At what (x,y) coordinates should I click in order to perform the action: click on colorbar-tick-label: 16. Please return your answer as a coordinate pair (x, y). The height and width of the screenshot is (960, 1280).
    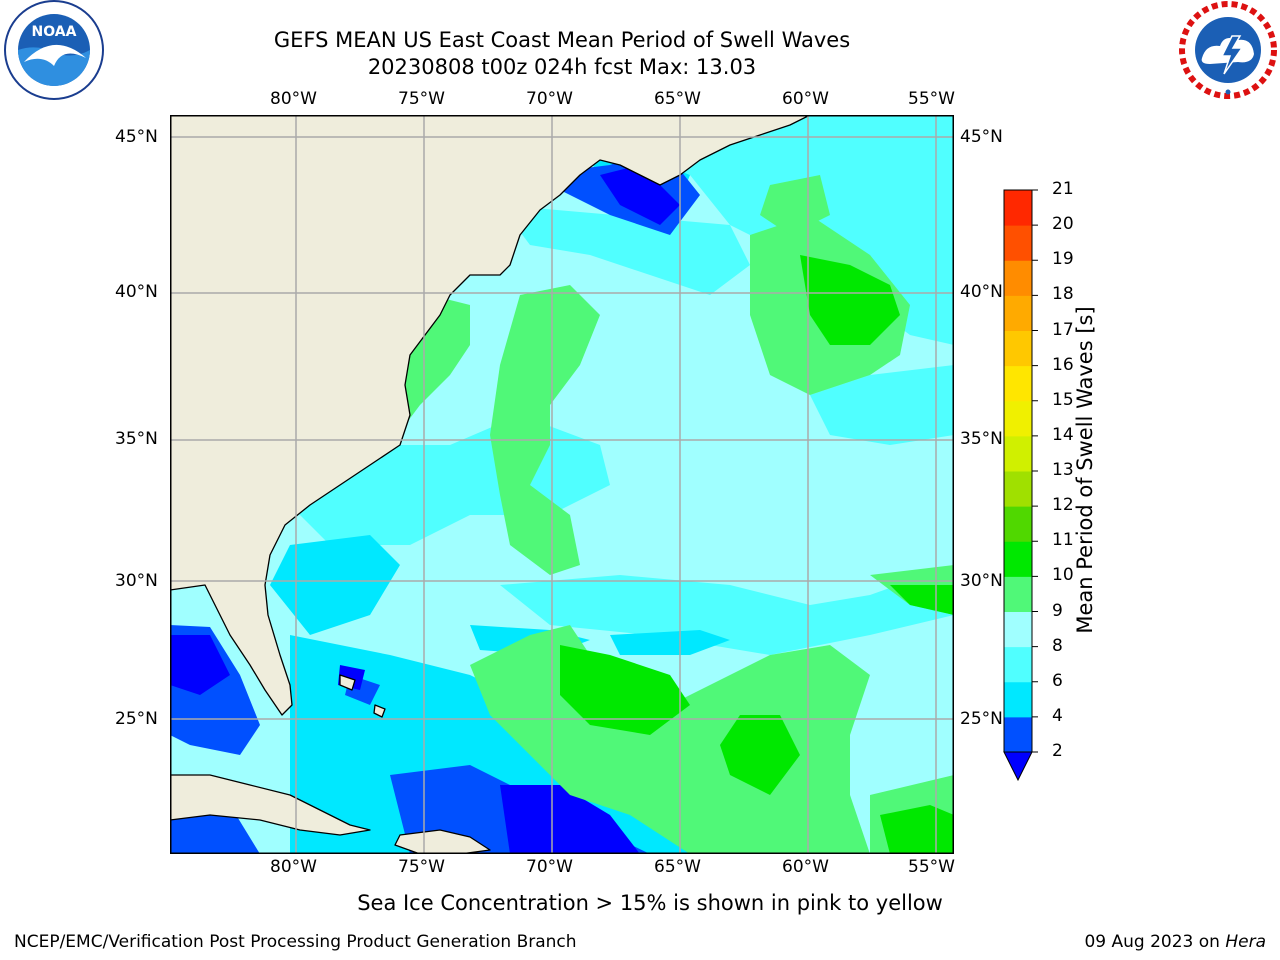
    Looking at the image, I should click on (1063, 364).